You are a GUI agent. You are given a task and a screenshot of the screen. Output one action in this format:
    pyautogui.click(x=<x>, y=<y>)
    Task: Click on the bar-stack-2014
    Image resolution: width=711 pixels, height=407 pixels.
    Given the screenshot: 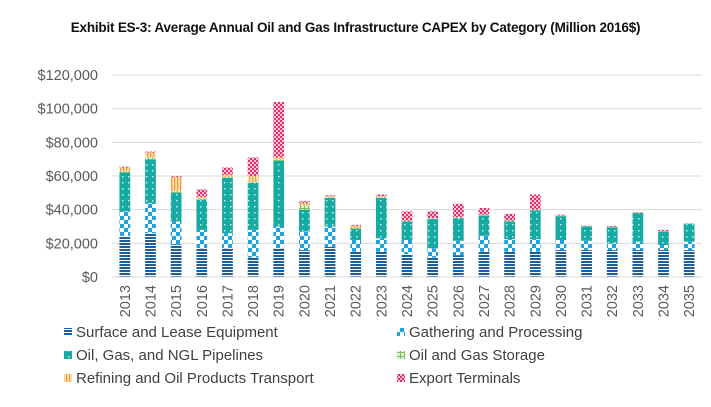 What is the action you would take?
    pyautogui.click(x=150, y=214)
    